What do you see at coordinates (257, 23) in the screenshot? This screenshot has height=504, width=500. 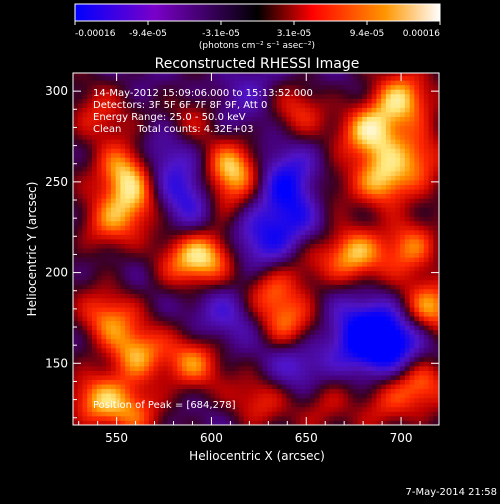 I see `colorbar-ticks` at bounding box center [257, 23].